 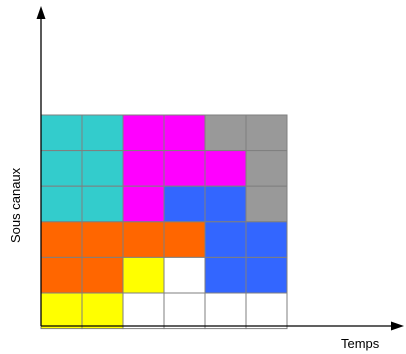 What do you see at coordinates (143, 311) in the screenshot?
I see `grid-cell-r6-c3-white` at bounding box center [143, 311].